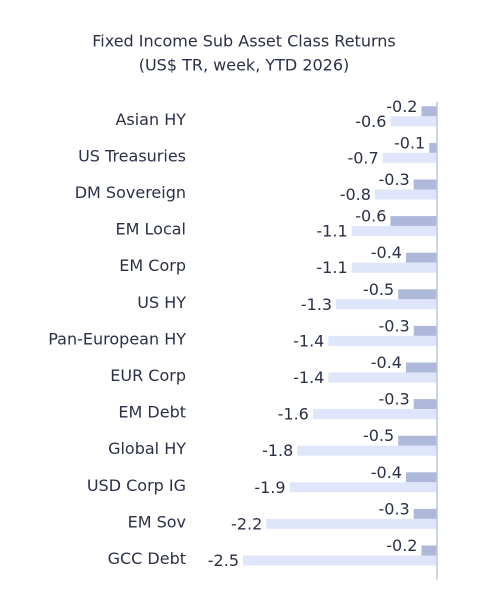 The image size is (500, 604). Describe the element at coordinates (117, 338) in the screenshot. I see `category-label: Pan-European HY` at that location.